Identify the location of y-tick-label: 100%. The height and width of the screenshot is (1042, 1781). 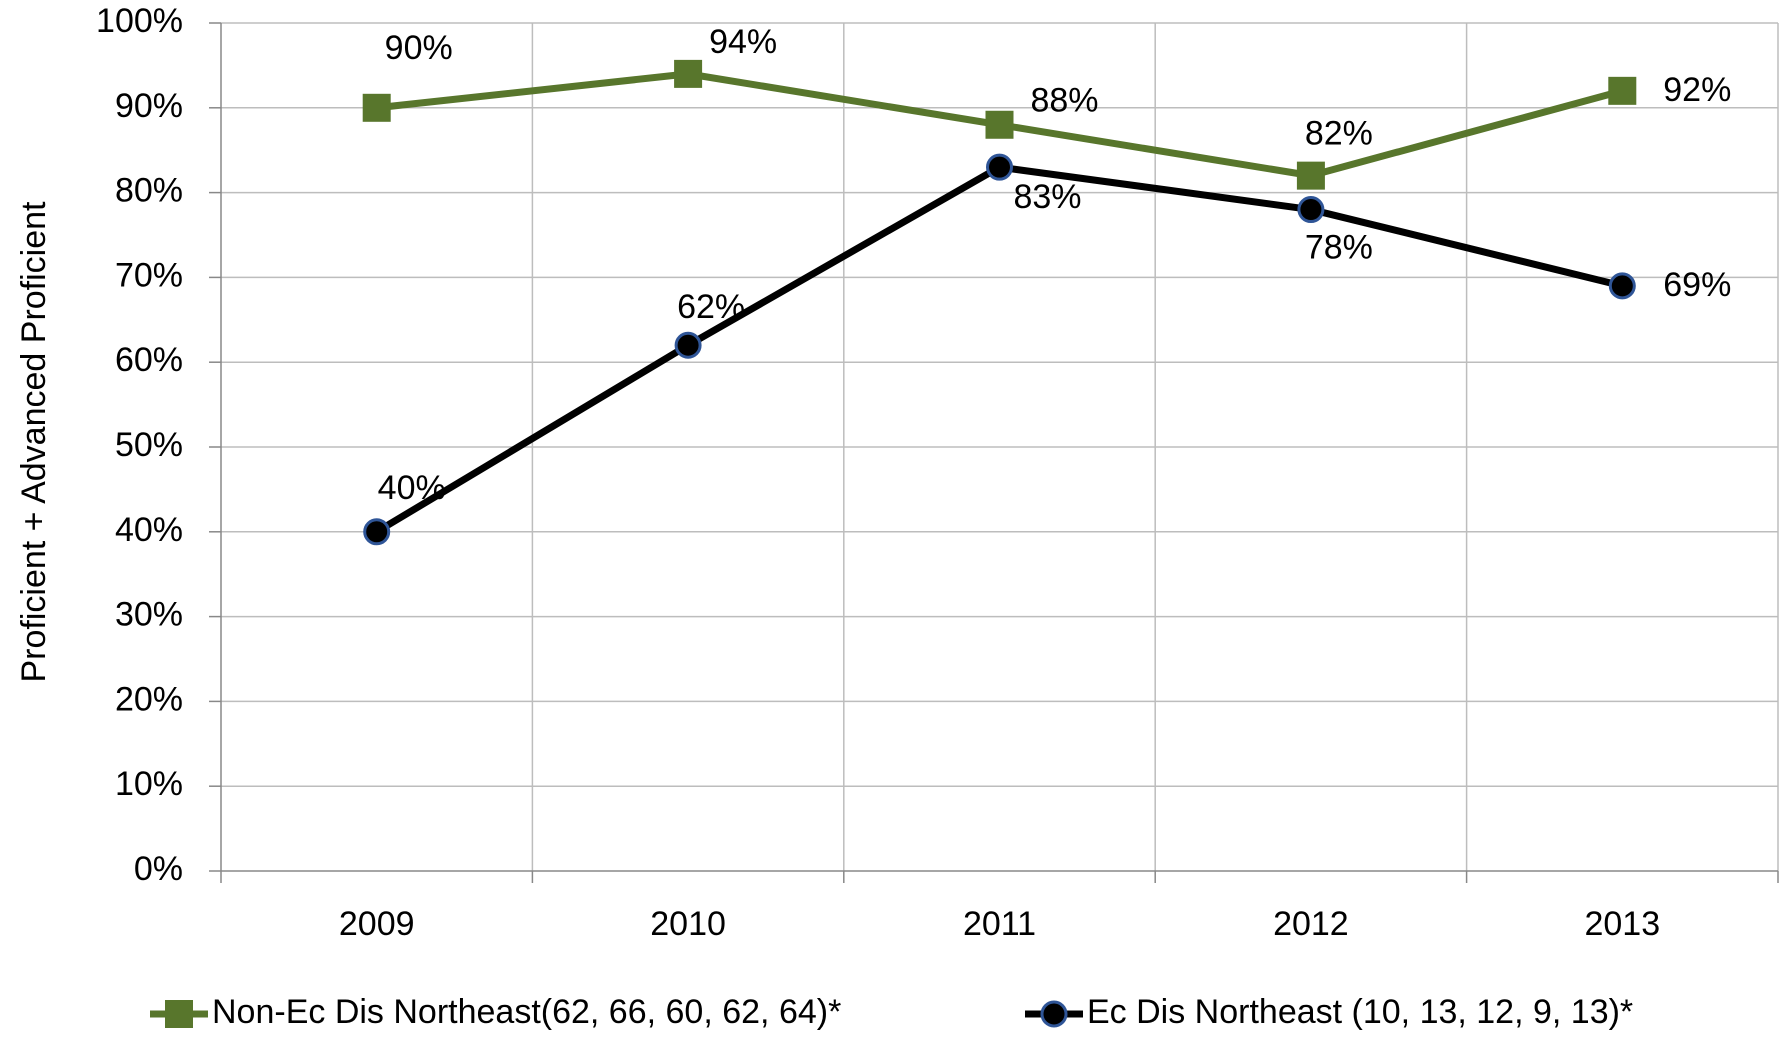
(139, 21).